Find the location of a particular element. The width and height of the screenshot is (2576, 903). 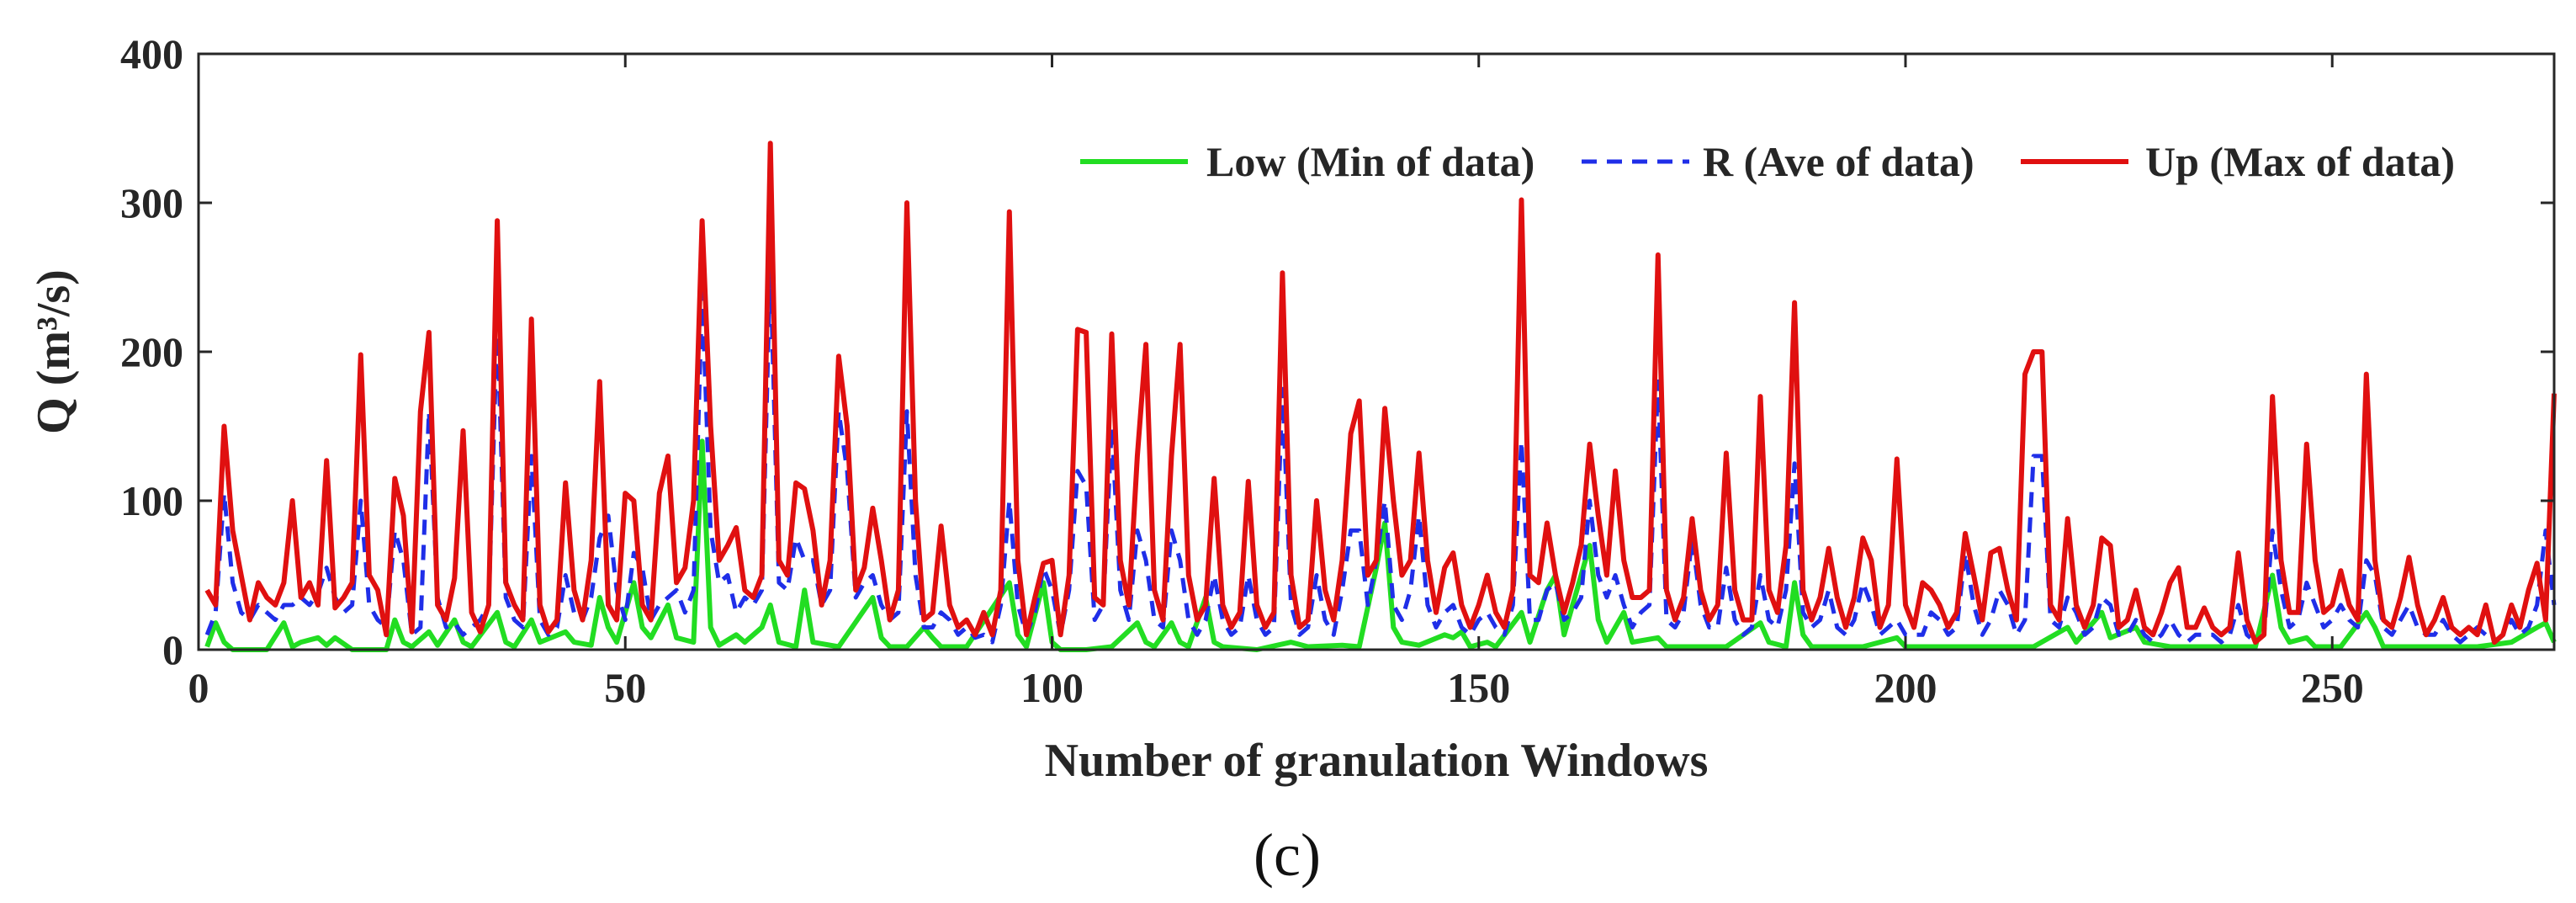

legend-label-ave: R (Ave of data) is located at coordinates (1838, 162).